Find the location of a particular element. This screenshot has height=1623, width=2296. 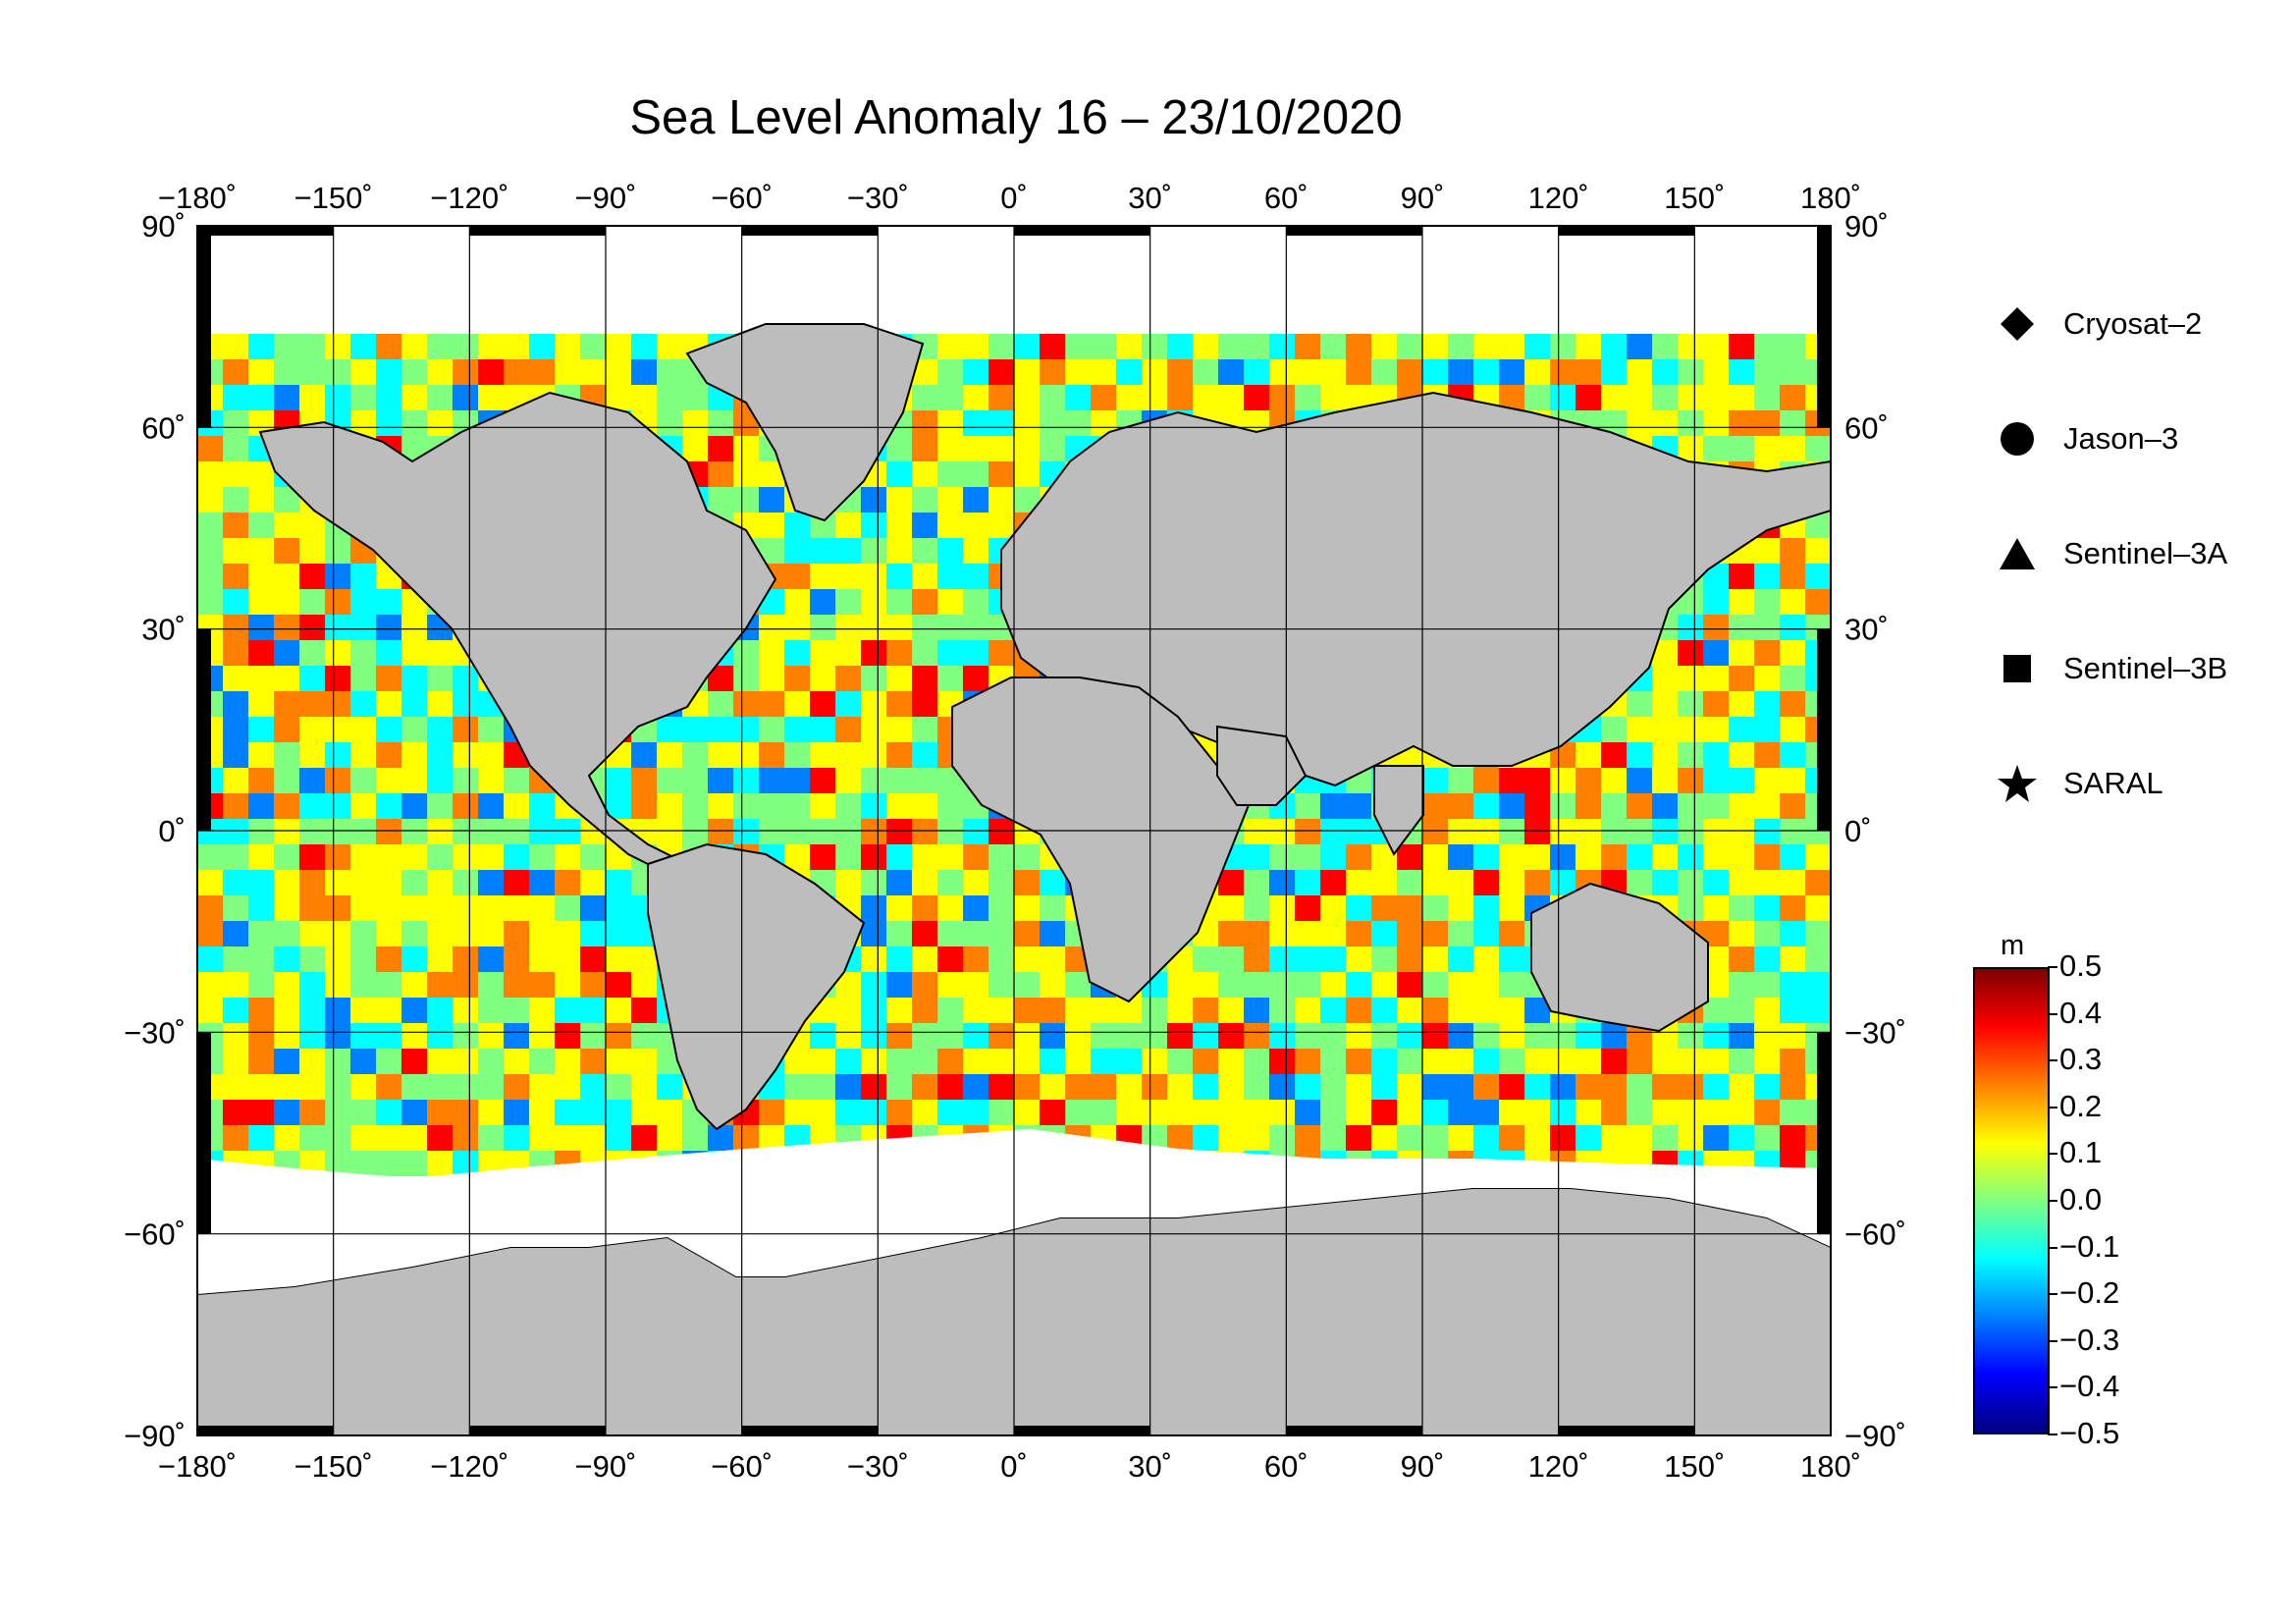

south-america is located at coordinates (756, 986).